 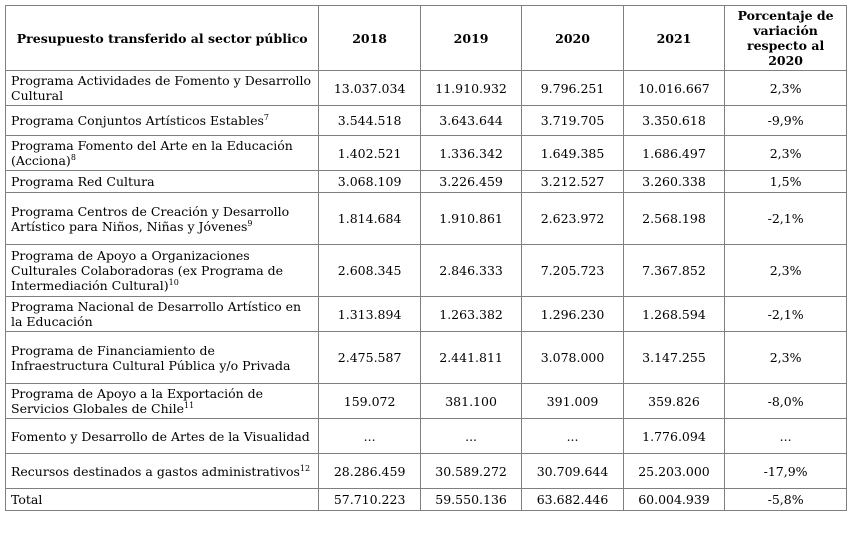 I want to click on header-variation: Porcentaje de variación respecto al 2020, so click(x=785, y=38).